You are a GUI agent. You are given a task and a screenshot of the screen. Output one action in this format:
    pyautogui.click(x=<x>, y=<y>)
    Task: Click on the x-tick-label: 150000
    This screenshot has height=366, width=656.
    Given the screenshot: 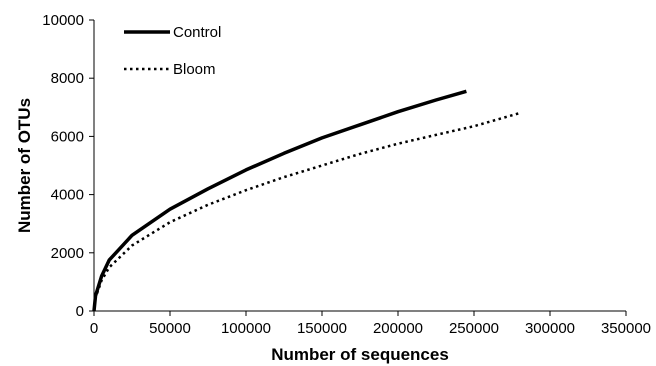 What is the action you would take?
    pyautogui.click(x=322, y=328)
    